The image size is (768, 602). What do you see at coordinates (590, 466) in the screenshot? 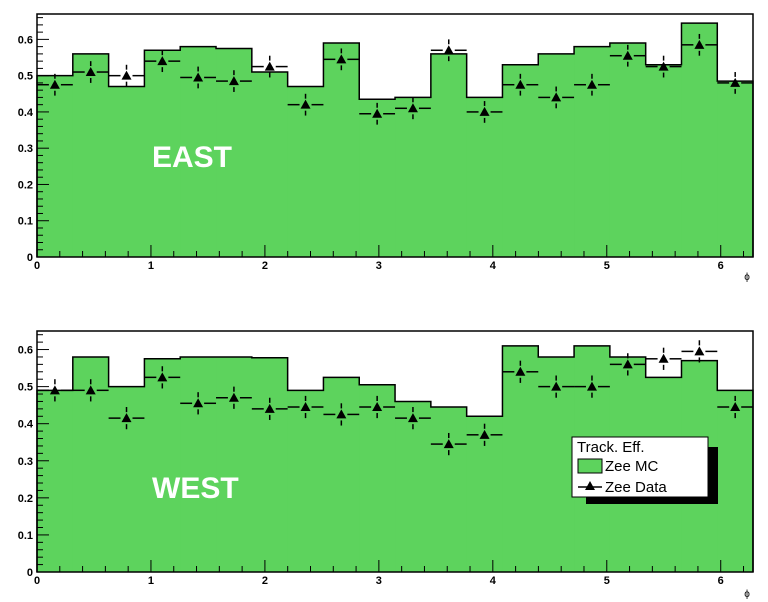
I see `legend-mc-swatch` at bounding box center [590, 466].